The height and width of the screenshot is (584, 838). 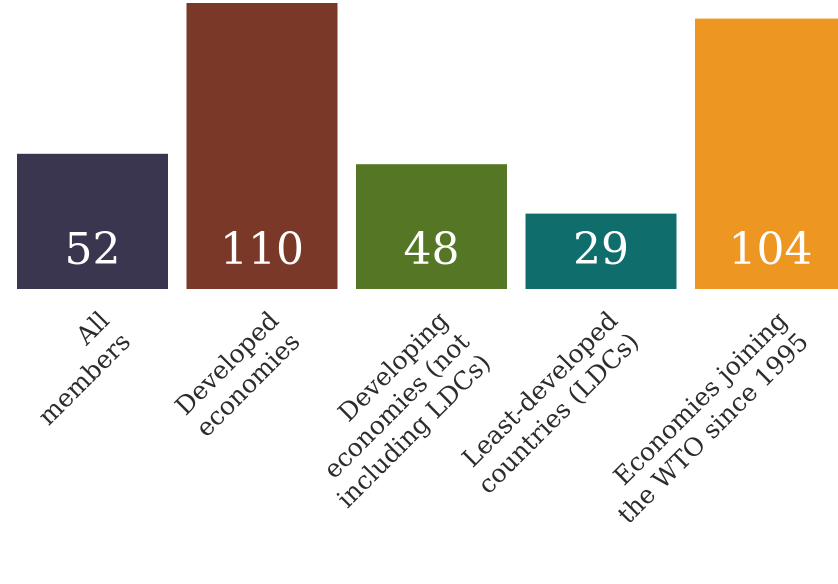 What do you see at coordinates (771, 249) in the screenshot?
I see `bar-value-label-5: 104` at bounding box center [771, 249].